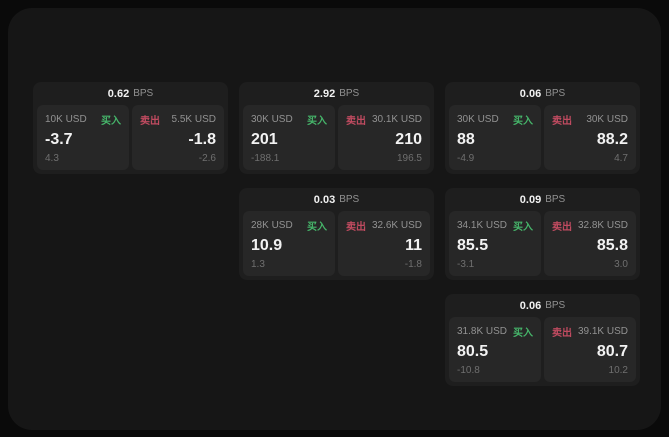 The image size is (669, 437). What do you see at coordinates (265, 158) in the screenshot?
I see `buy-delta: -188.1` at bounding box center [265, 158].